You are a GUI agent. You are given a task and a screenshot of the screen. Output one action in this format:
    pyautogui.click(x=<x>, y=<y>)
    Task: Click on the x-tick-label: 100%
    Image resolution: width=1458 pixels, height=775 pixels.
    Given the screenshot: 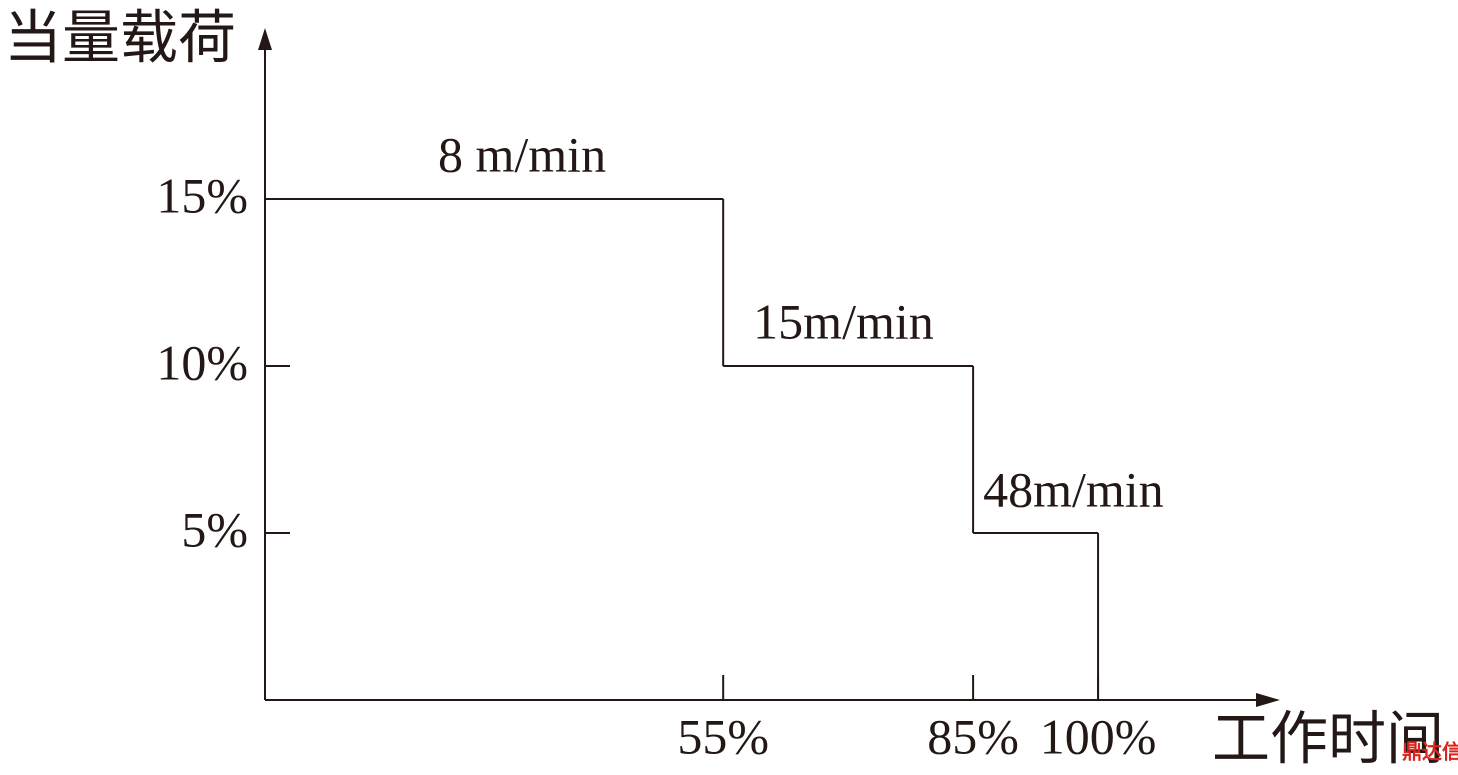 What is the action you would take?
    pyautogui.click(x=1098, y=736)
    